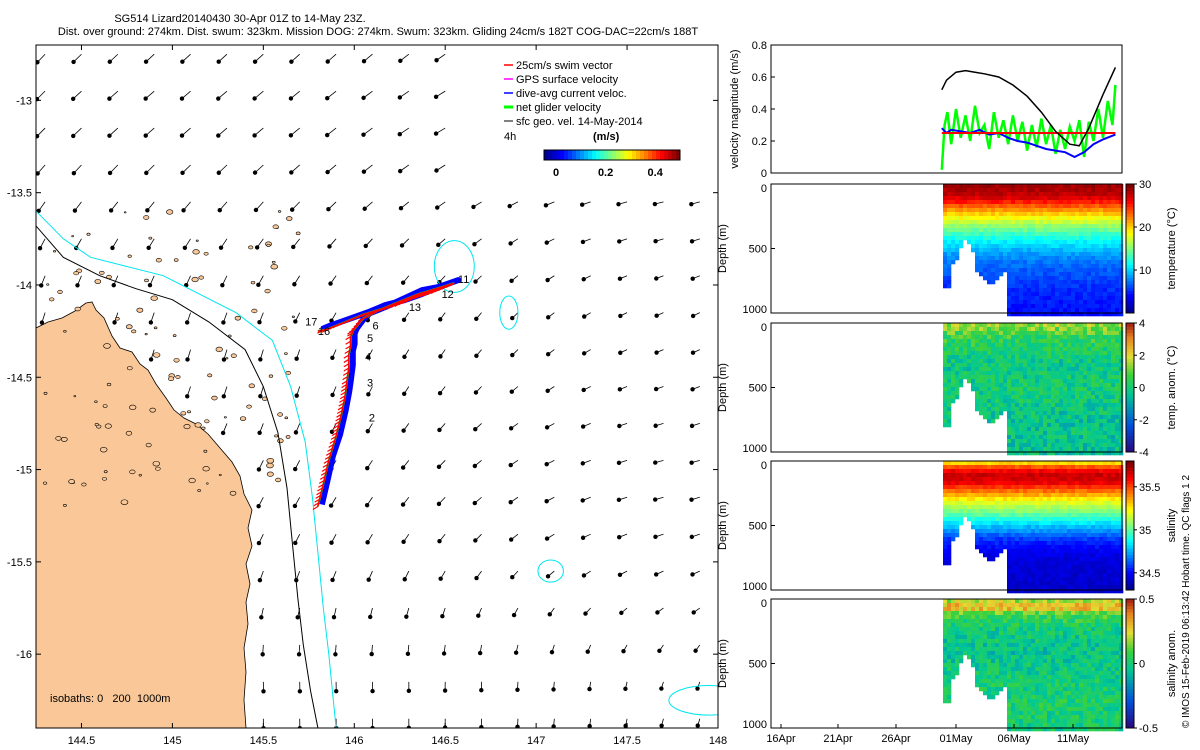 The width and height of the screenshot is (1200, 750). Describe the element at coordinates (755, 587) in the screenshot. I see `section-ytick-label: 1000` at that location.